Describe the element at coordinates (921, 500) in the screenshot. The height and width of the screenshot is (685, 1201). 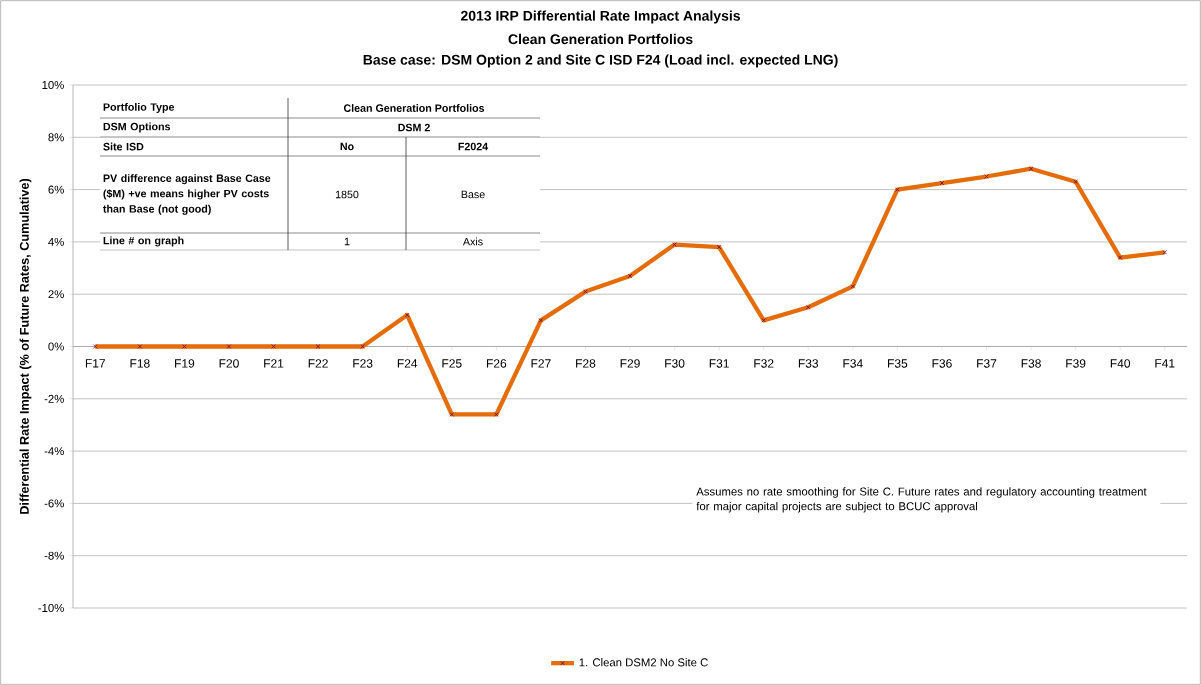
I see `annotation: Assumes no rate smoothing for Site C. Future rates and regulatory accounting treatment for major capital projects are subject to BCUC approval` at that location.